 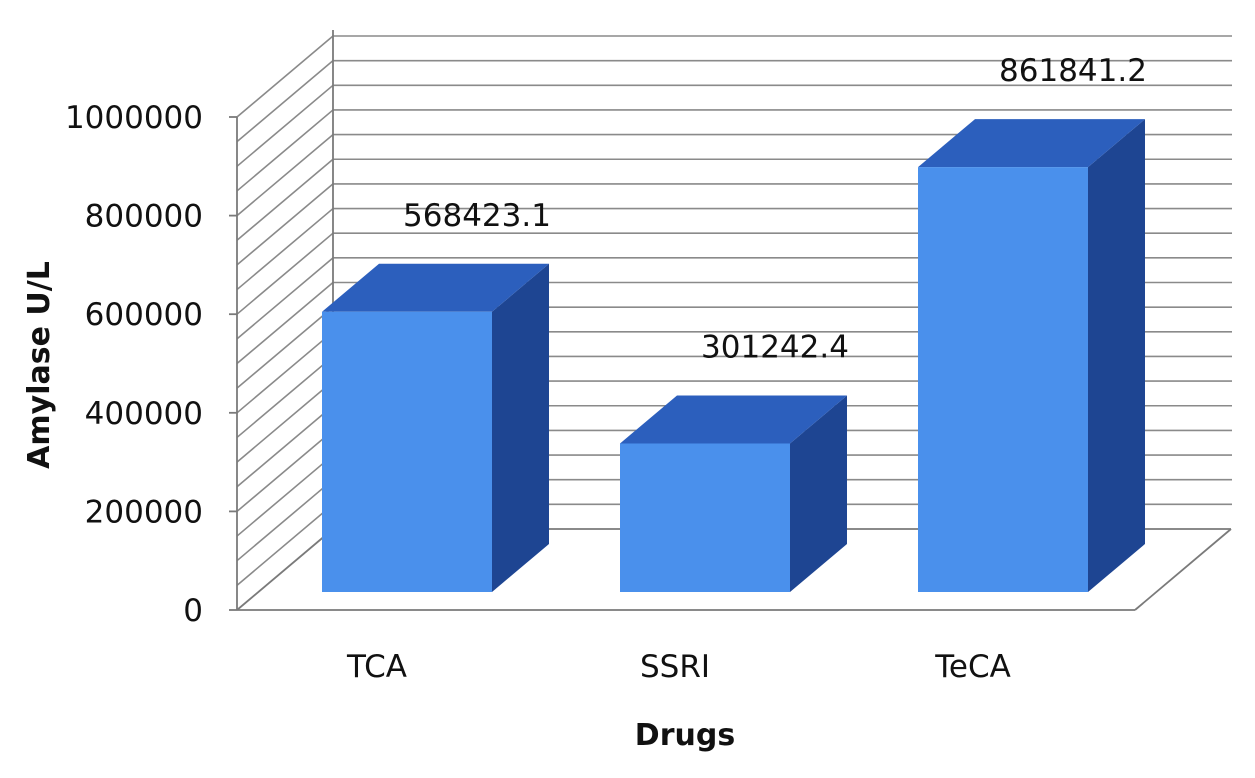 I want to click on y-tick-label: 200000, so click(x=144, y=512).